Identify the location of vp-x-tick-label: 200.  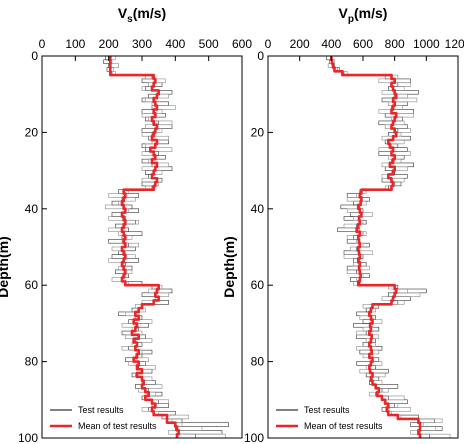
(300, 44).